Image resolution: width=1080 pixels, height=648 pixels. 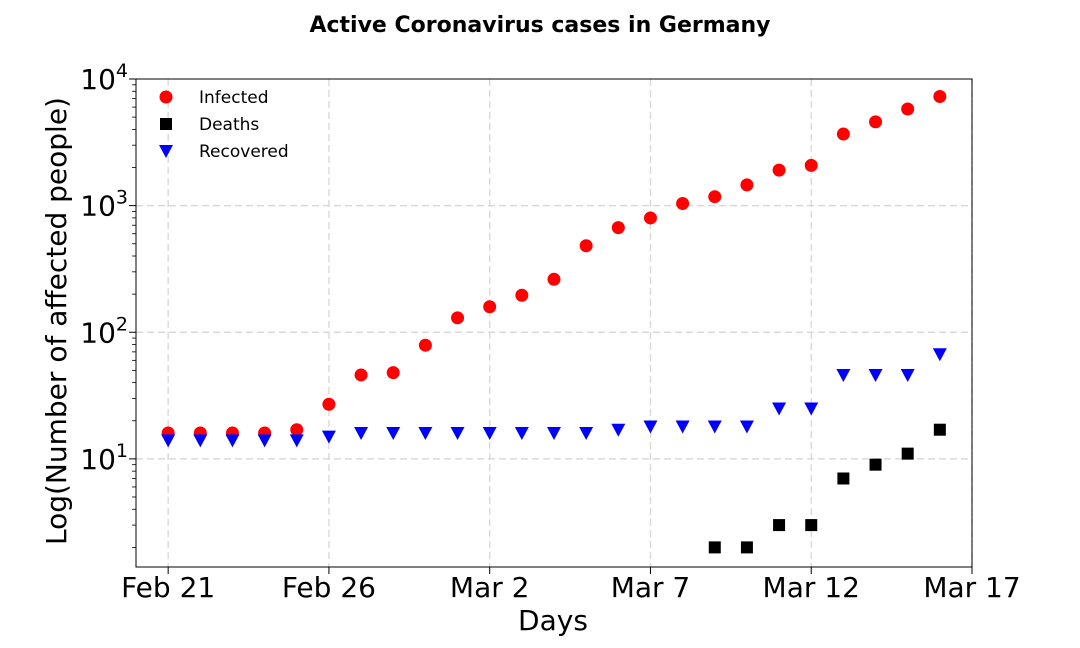 I want to click on y-tick-label: 103, so click(x=104, y=205).